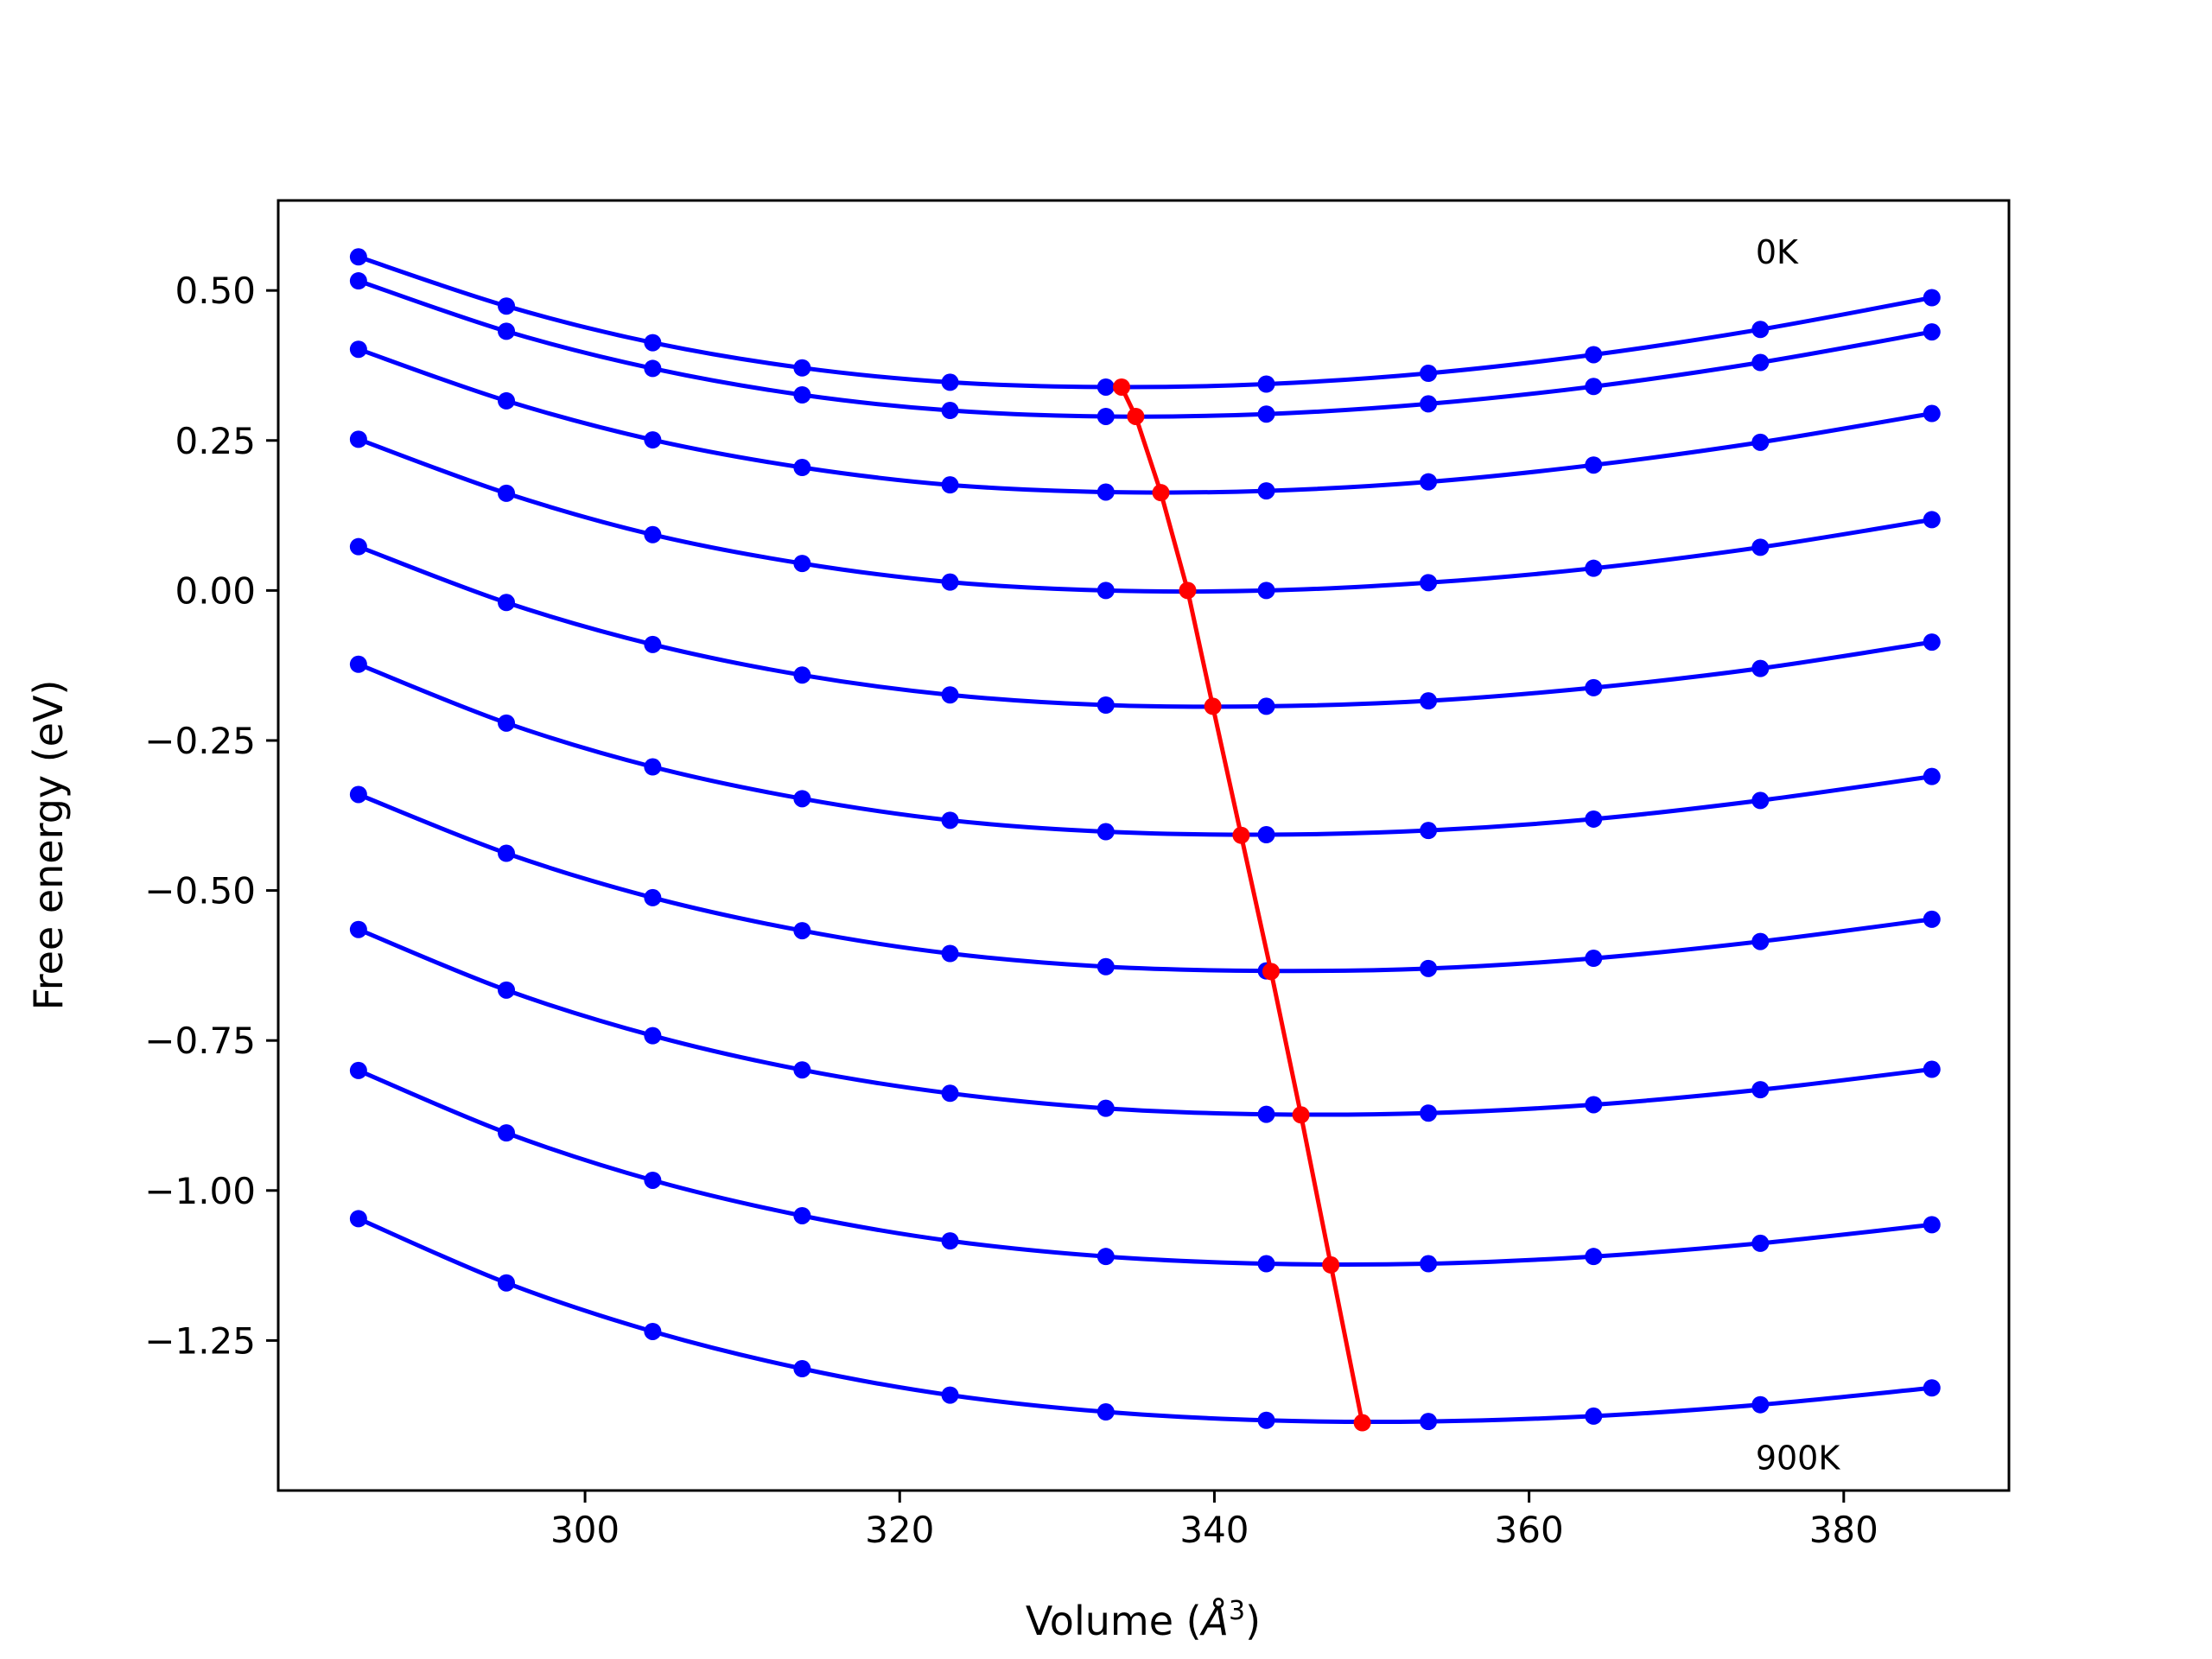 This screenshot has width=2212, height=1659. I want to click on y-axis-ticks: 0.50 0.25 0.00 −0.25 −0.50 −0.75 −1.00 −1.25, so click(211, 816).